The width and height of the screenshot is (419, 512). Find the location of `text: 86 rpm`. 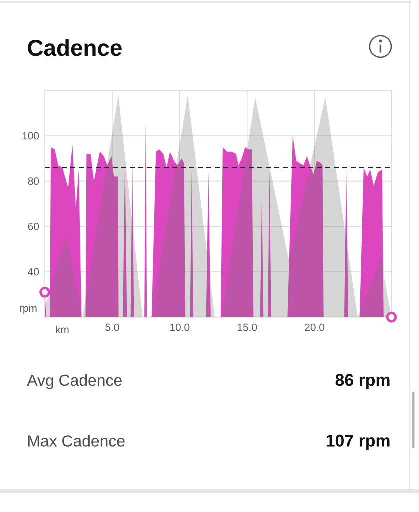

text: 86 rpm is located at coordinates (363, 382).